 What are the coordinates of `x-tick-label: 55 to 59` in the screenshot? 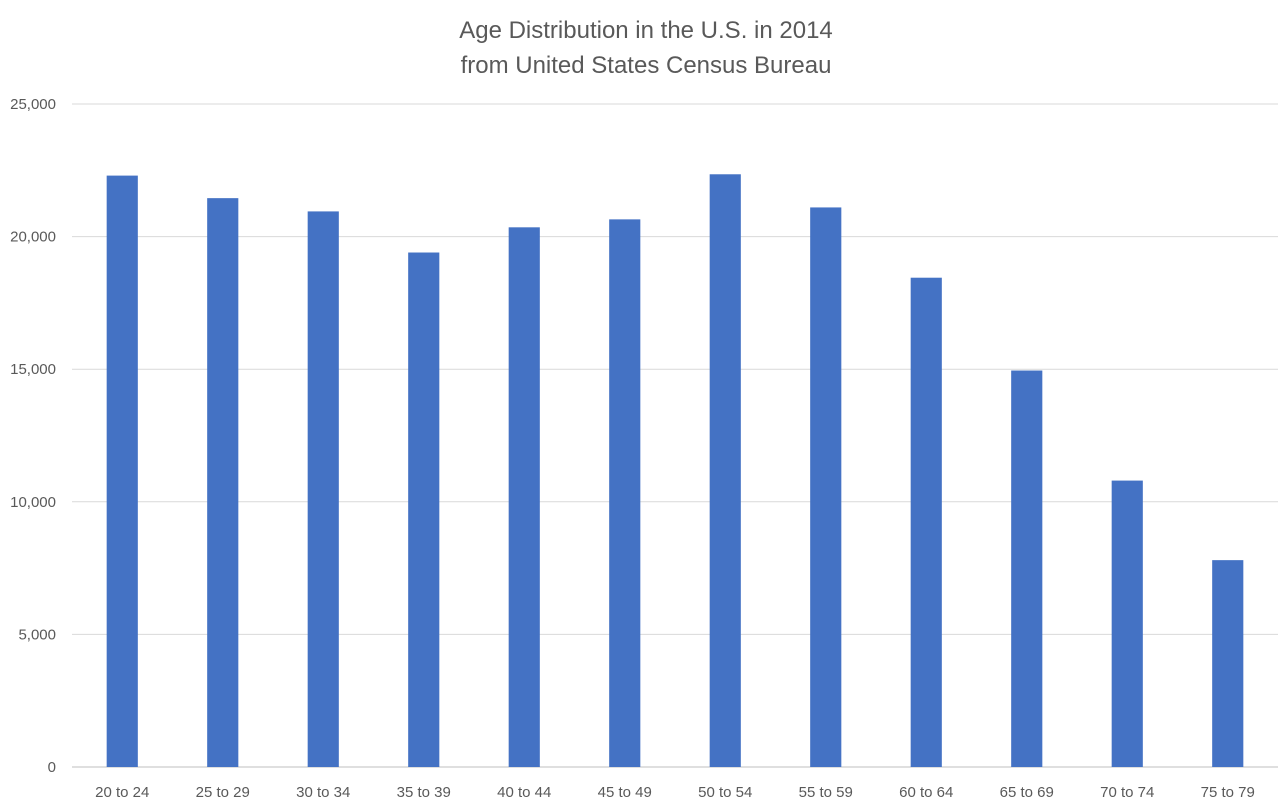 It's located at (826, 792).